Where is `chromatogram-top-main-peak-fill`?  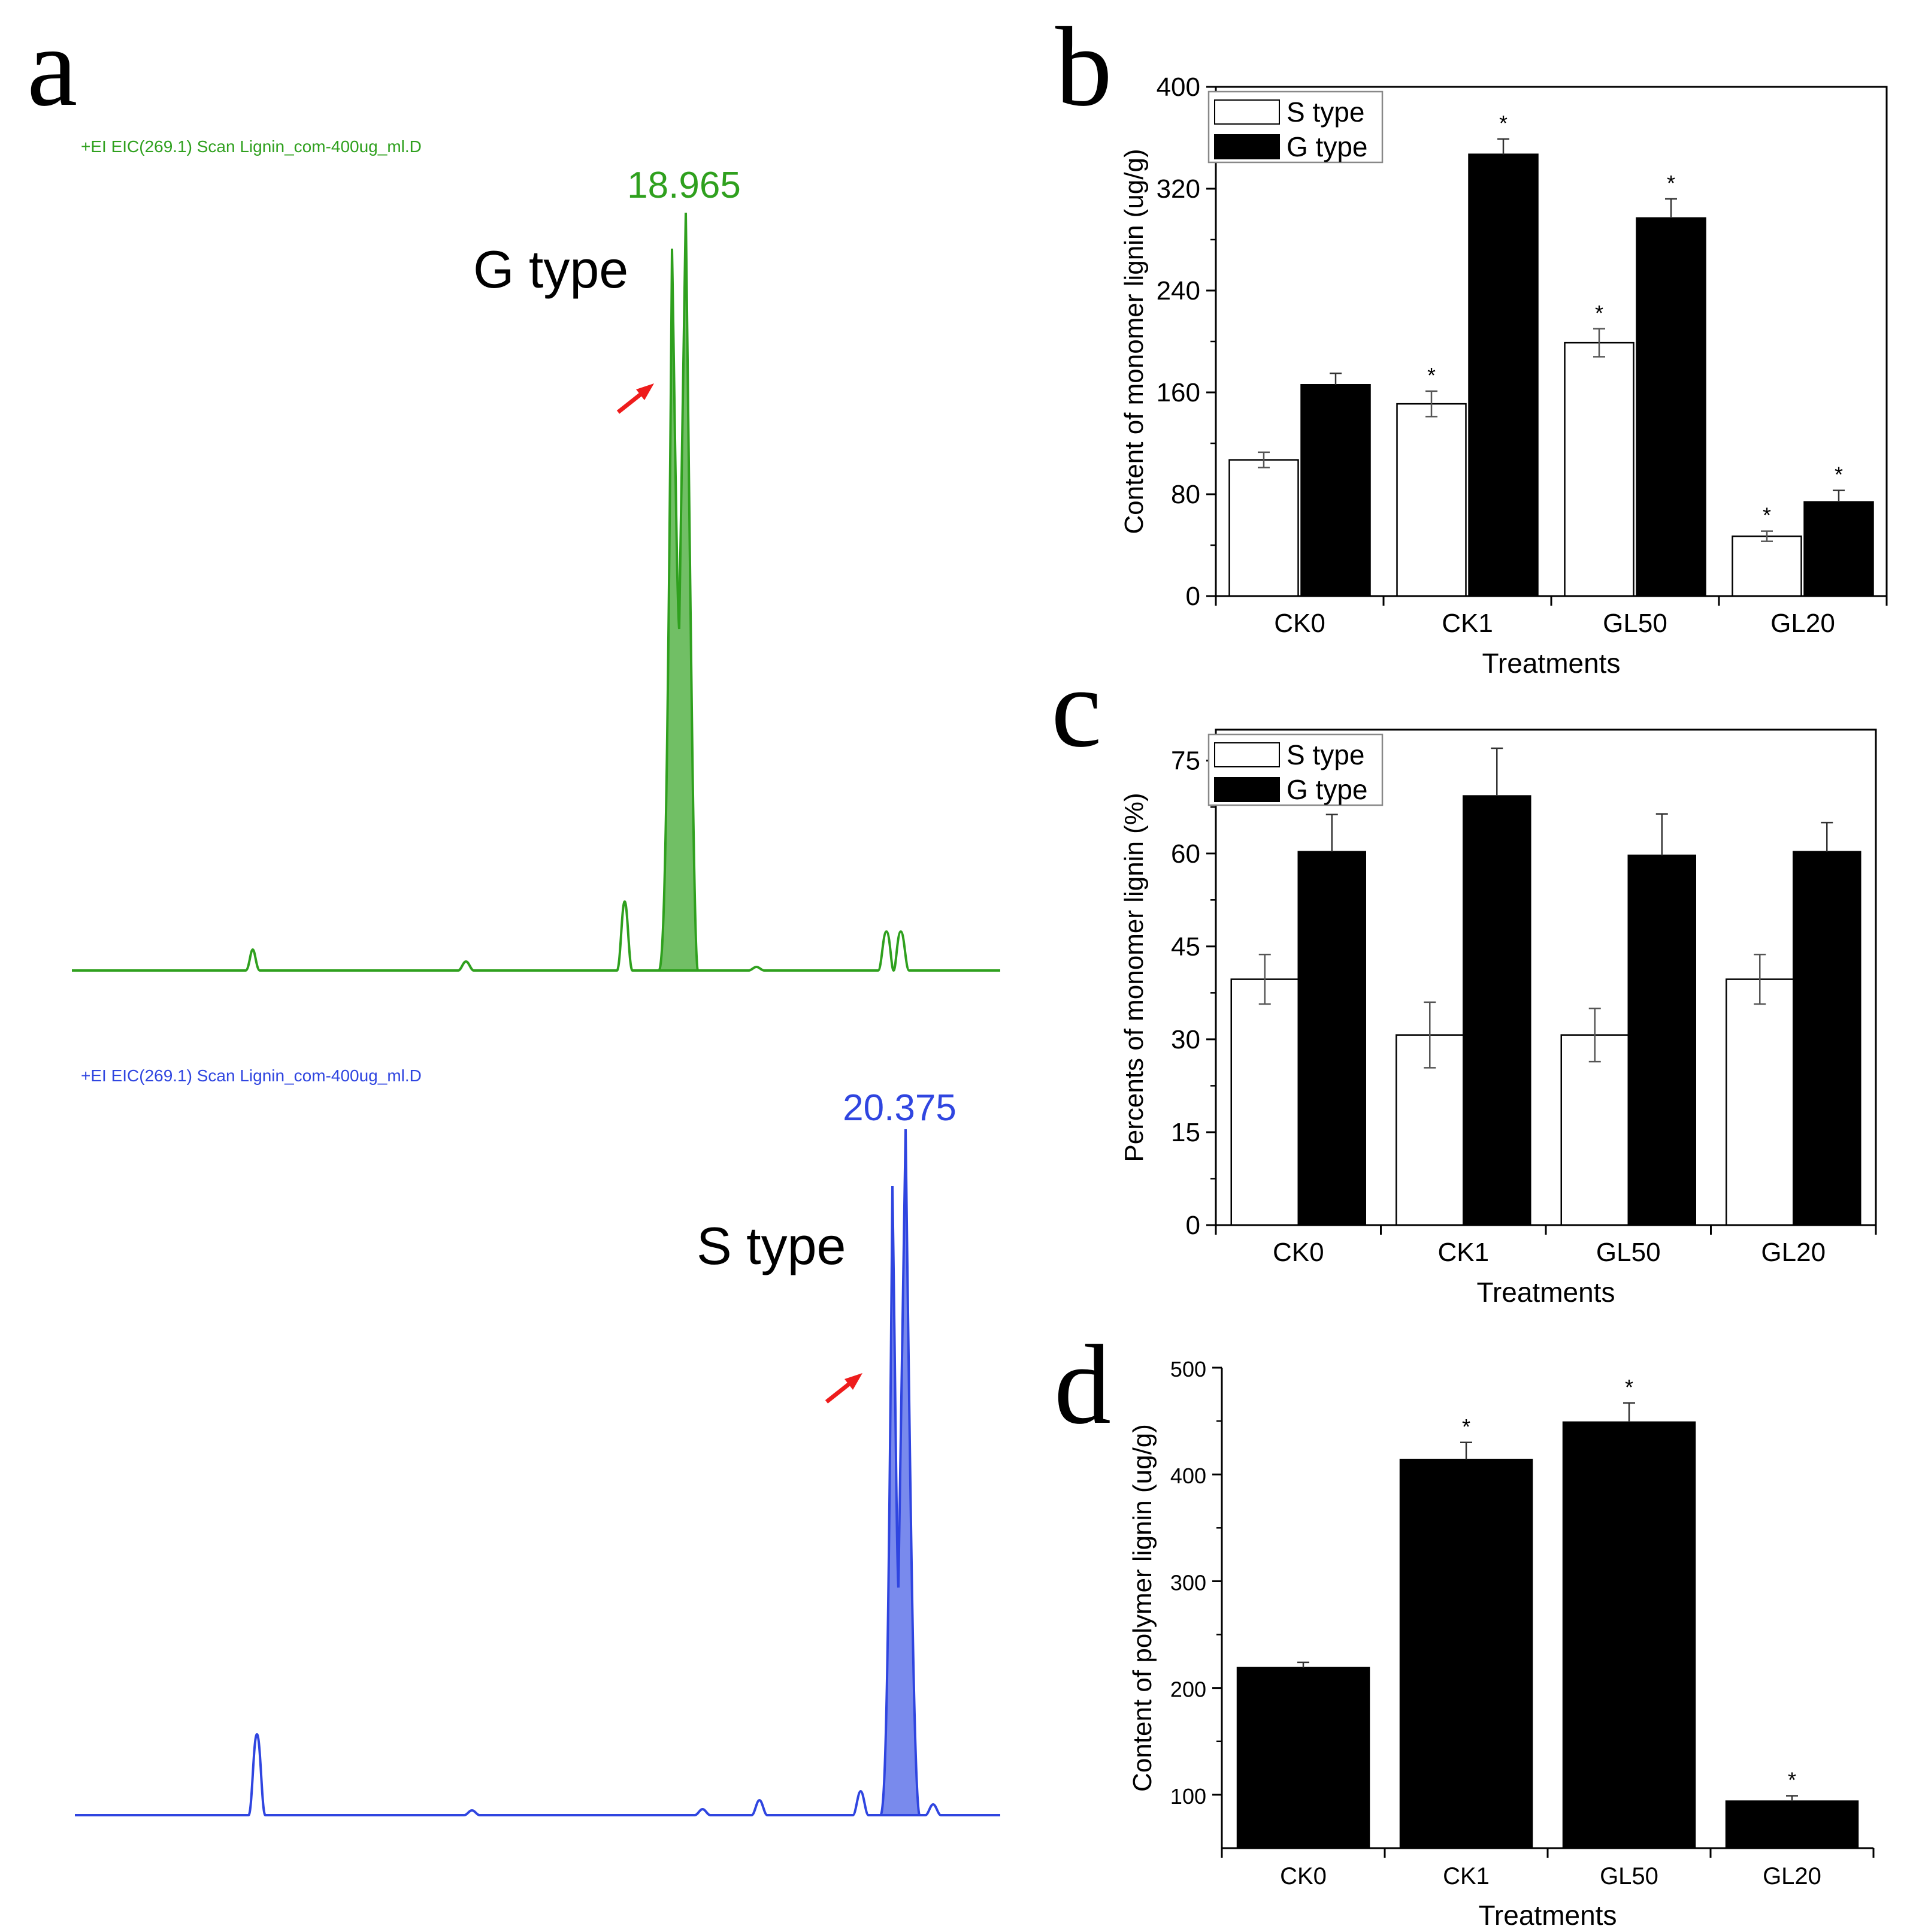
chromatogram-top-main-peak-fill is located at coordinates (679, 592).